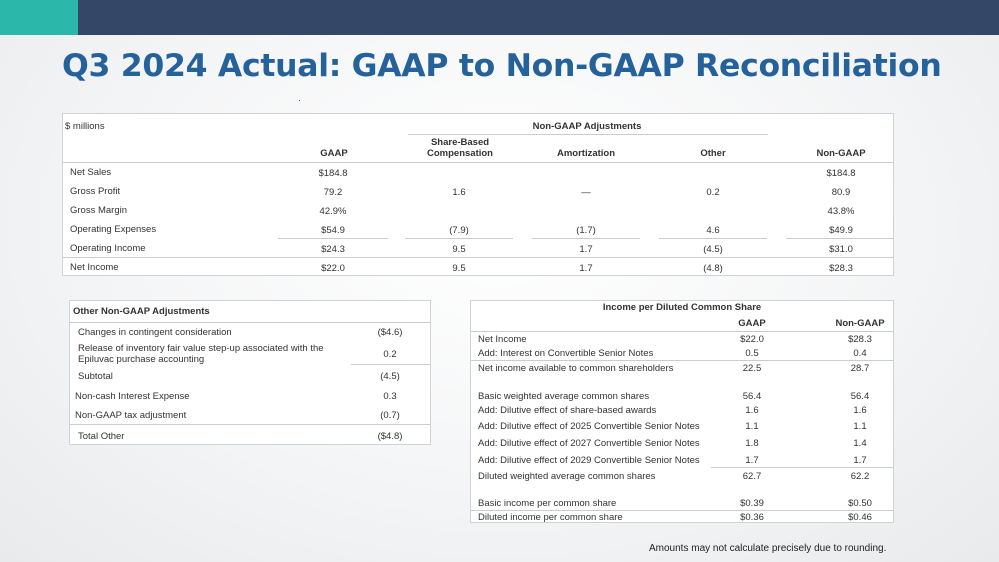 The image size is (999, 562). Describe the element at coordinates (752, 410) in the screenshot. I see `cell-gaap: 1.6` at that location.